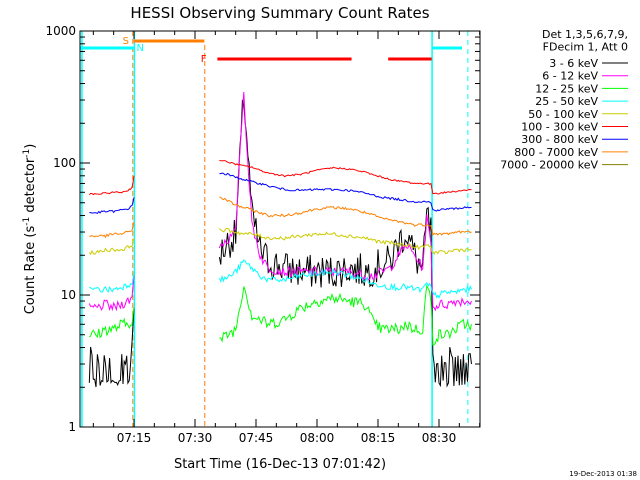 This screenshot has width=640, height=480. Describe the element at coordinates (280, 464) in the screenshot. I see `x-axis-label: Start Time (16-Dec-13 07:01:42)` at that location.